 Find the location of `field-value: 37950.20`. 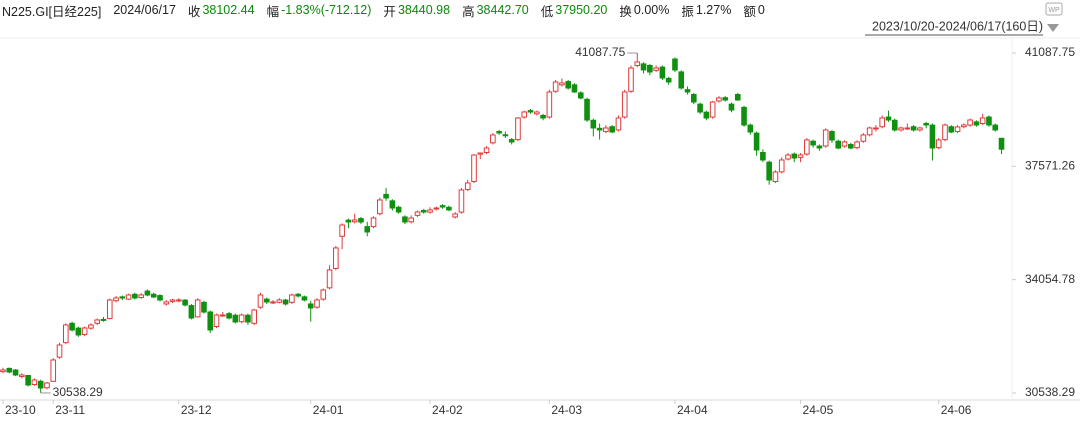

field-value: 37950.20 is located at coordinates (581, 10).